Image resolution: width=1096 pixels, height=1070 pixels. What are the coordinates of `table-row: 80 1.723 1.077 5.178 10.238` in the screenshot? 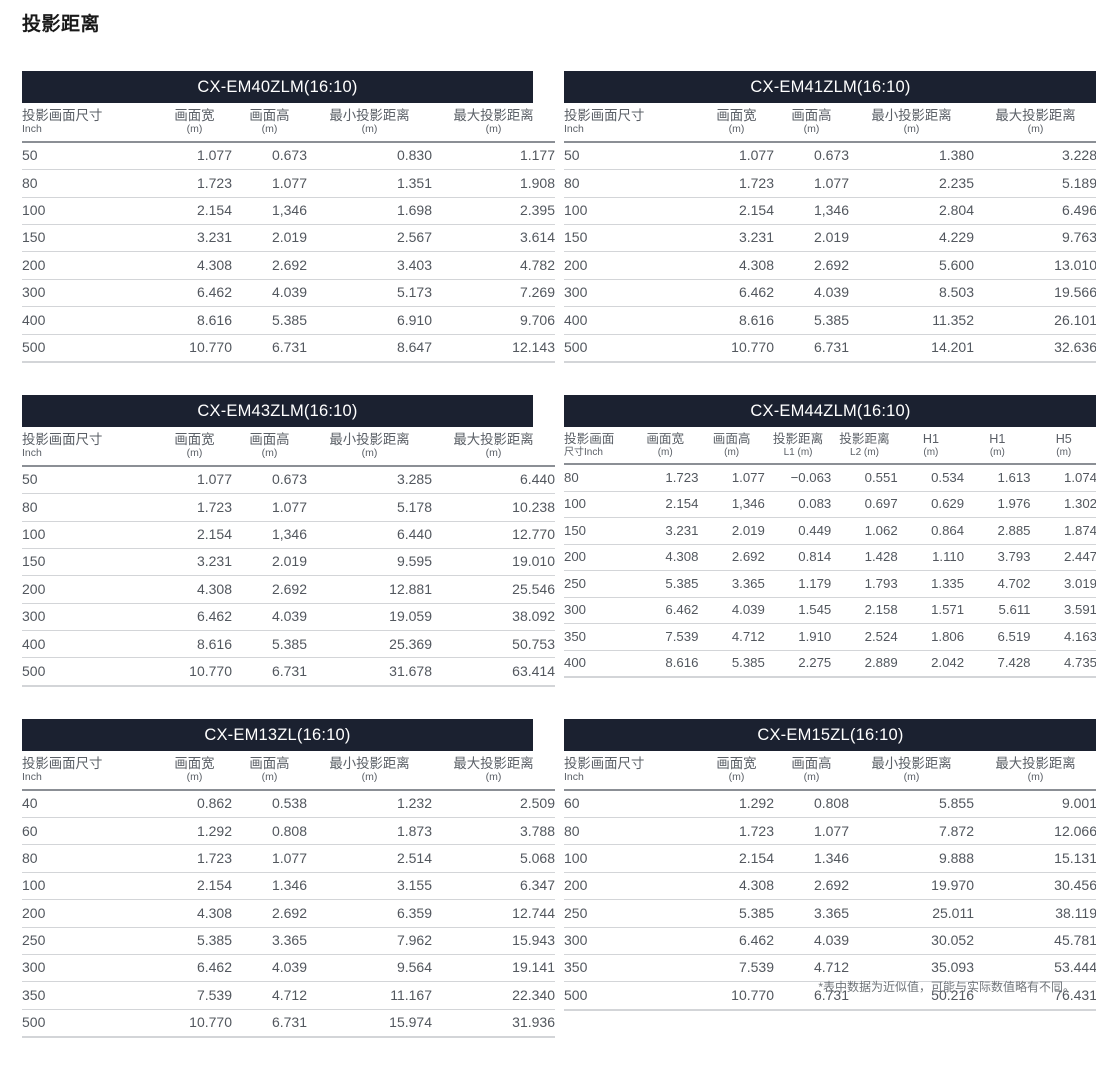 It's located at (288, 507).